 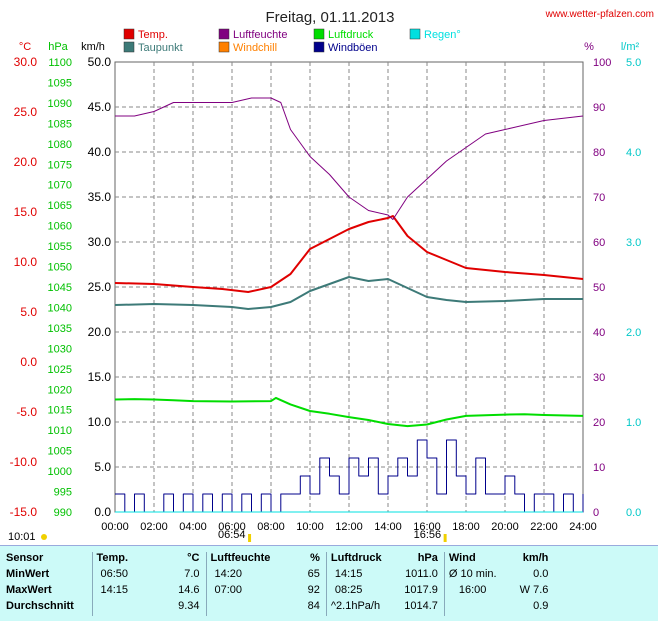 I want to click on stats-min-temp-time: 06:50, so click(x=122, y=576).